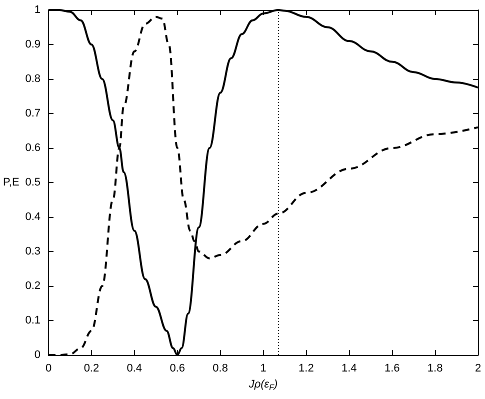 This screenshot has height=399, width=485. What do you see at coordinates (33, 79) in the screenshot?
I see `y-tick-label: 0.8` at bounding box center [33, 79].